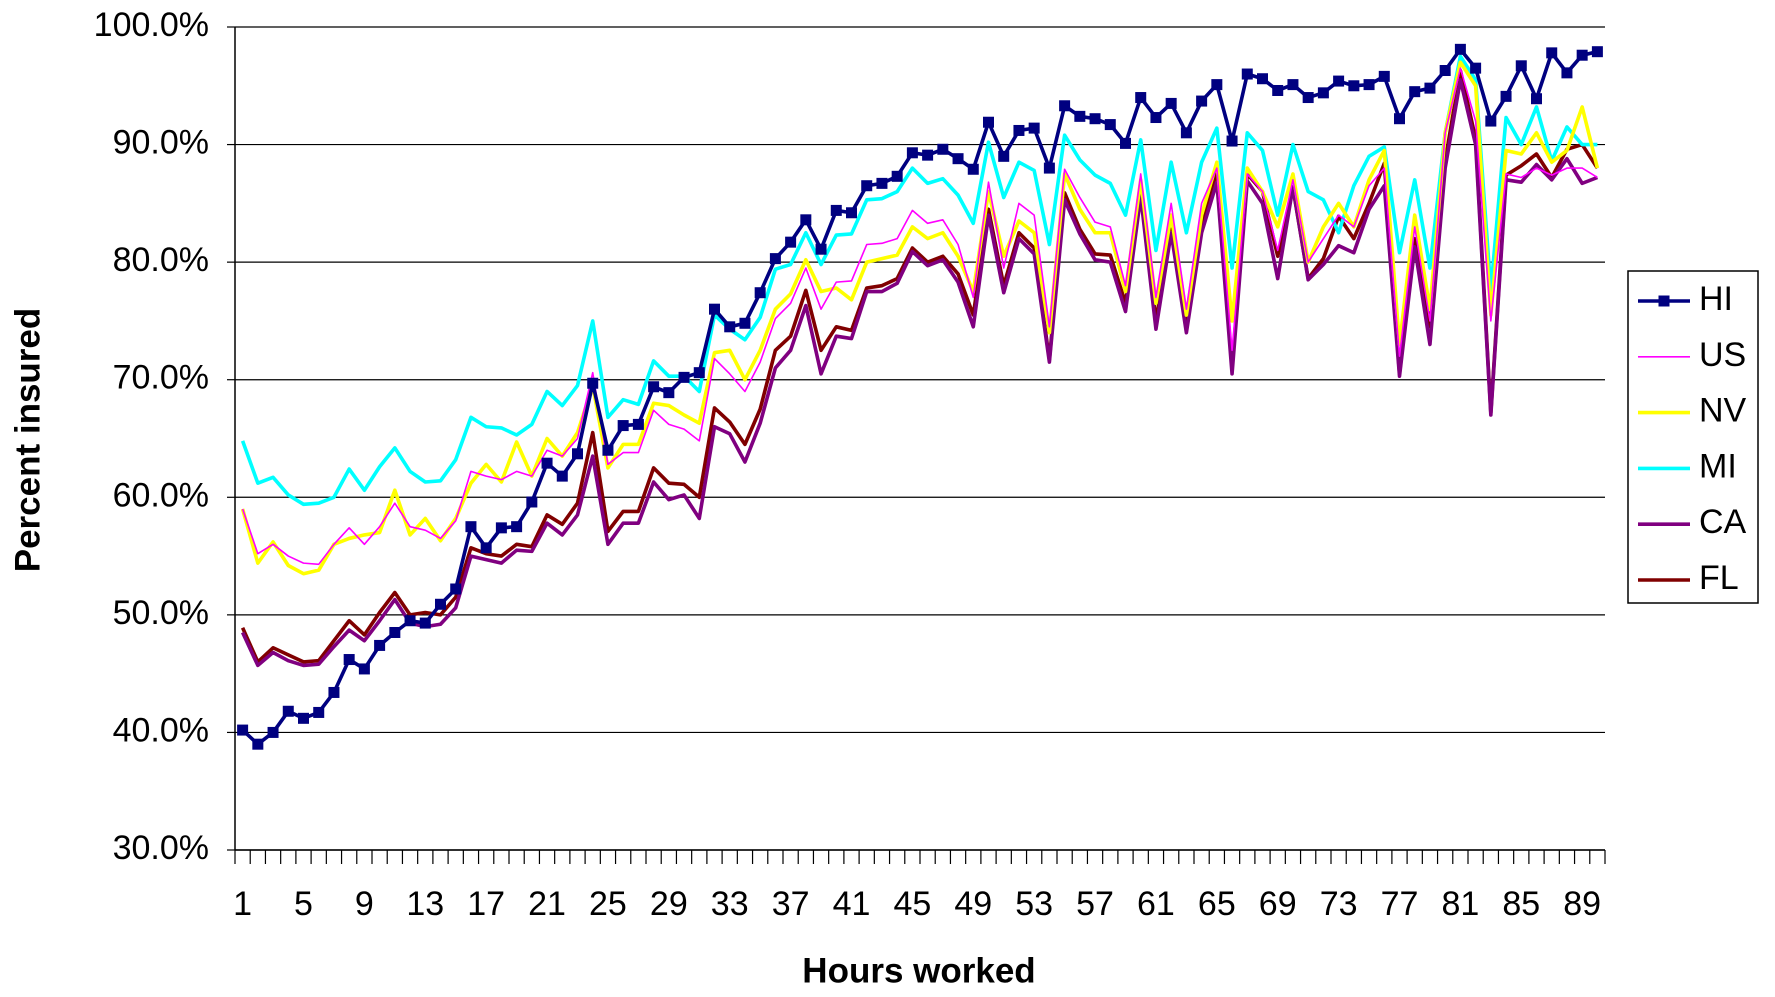 The image size is (1775, 997). I want to click on y-tick-label: 40.0%, so click(161, 730).